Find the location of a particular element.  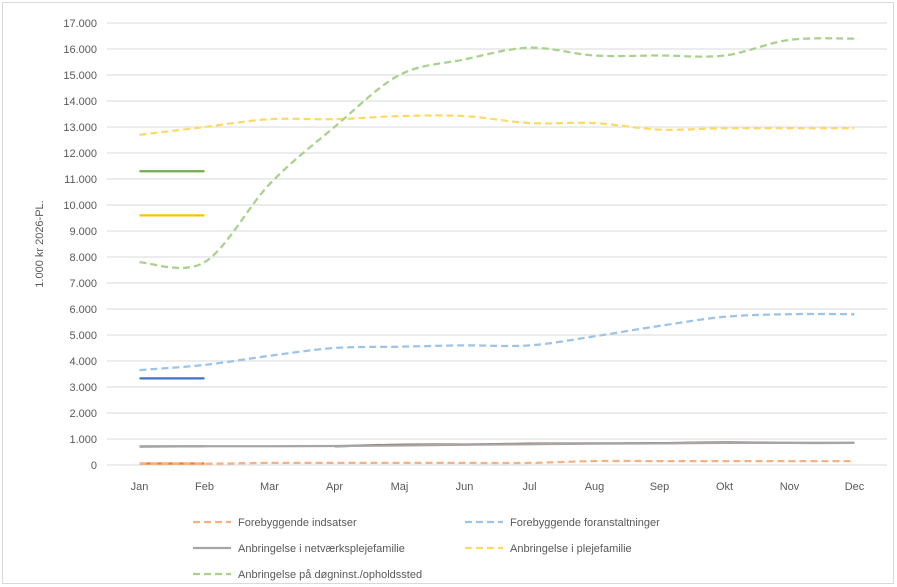

x-tick-label: Mar is located at coordinates (269, 487).